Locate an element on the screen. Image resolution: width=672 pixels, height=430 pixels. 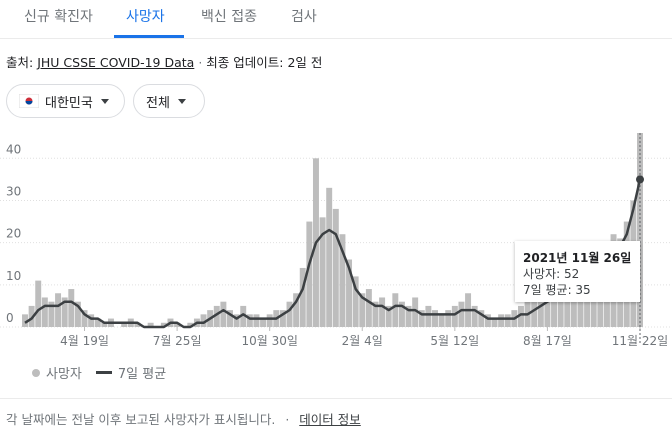
x-tick-label: 4월 19일 is located at coordinates (84, 341).